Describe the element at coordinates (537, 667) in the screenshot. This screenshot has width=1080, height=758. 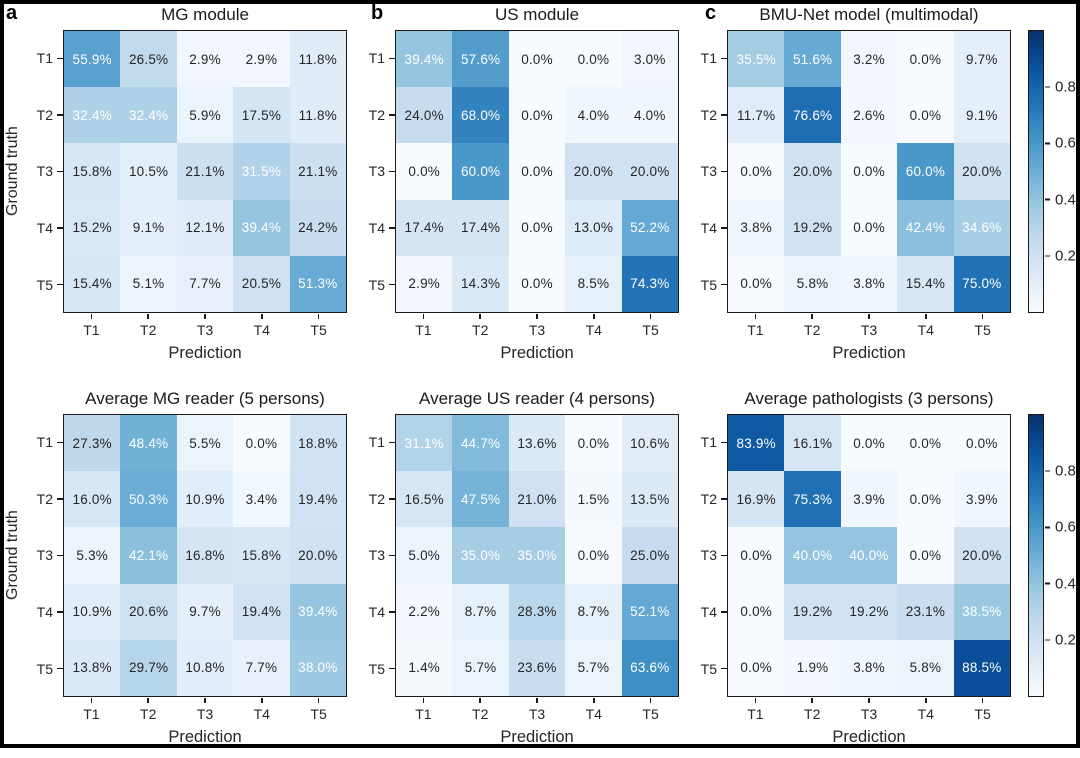
I see `heatmap-cell: 23.6%` at that location.